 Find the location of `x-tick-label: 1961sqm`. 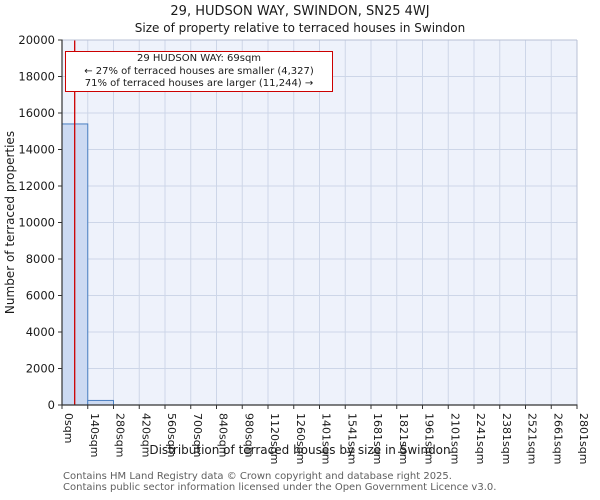

x-tick-label: 1961sqm is located at coordinates (429, 438).